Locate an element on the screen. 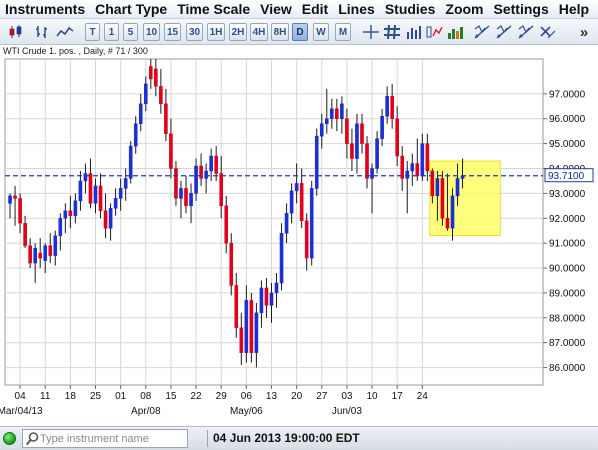 The image size is (598, 450). timeframe-4h-button: 4H is located at coordinates (259, 32).